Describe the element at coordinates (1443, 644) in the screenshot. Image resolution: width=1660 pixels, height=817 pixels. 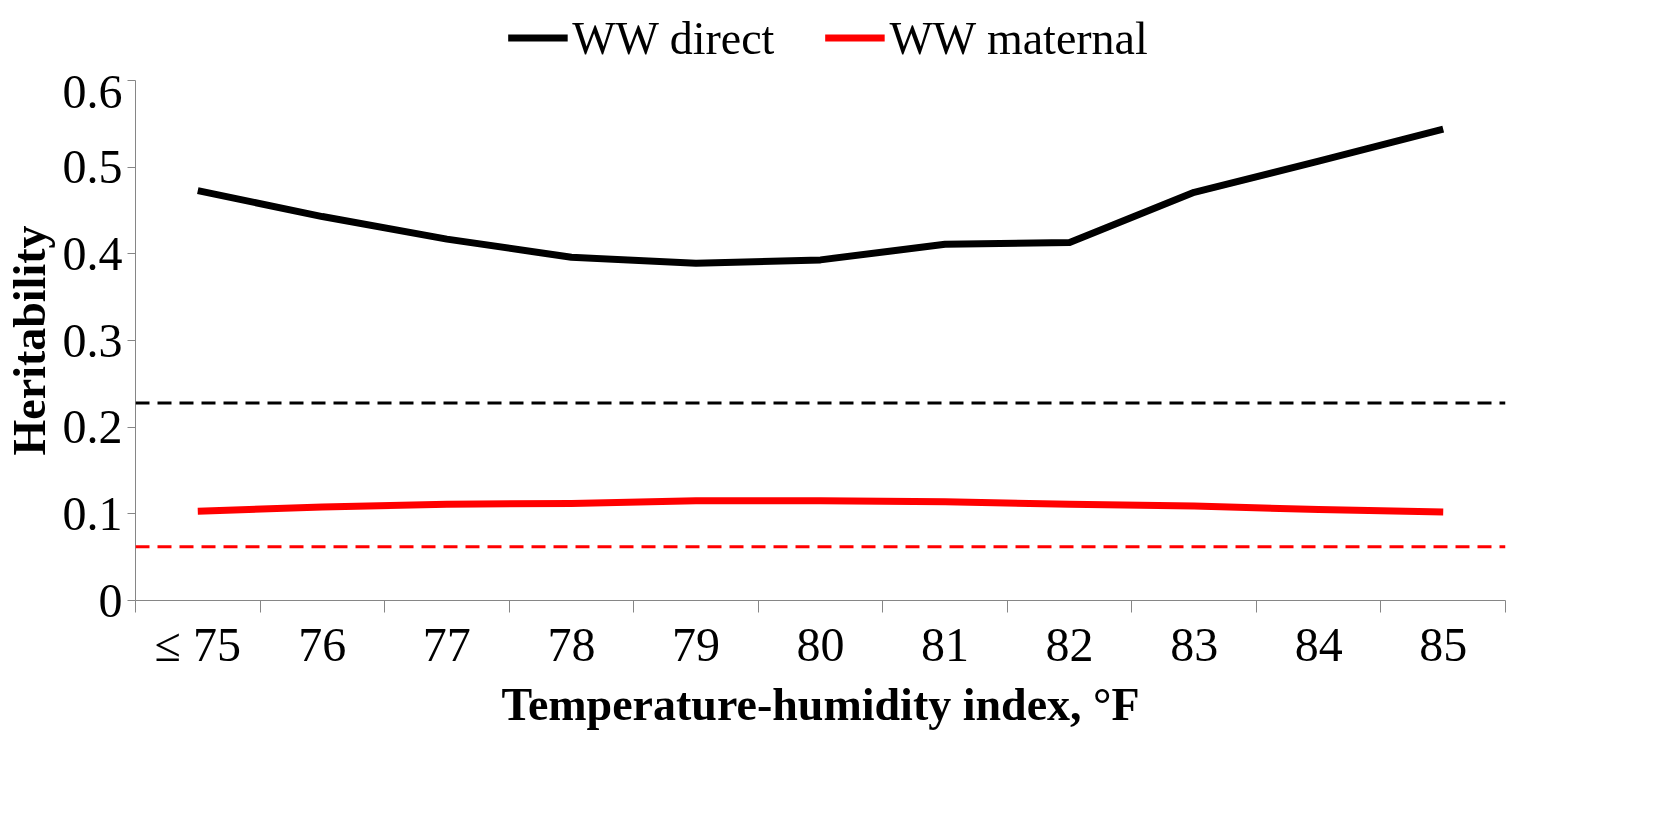
I see `x-tick-label: 85` at that location.